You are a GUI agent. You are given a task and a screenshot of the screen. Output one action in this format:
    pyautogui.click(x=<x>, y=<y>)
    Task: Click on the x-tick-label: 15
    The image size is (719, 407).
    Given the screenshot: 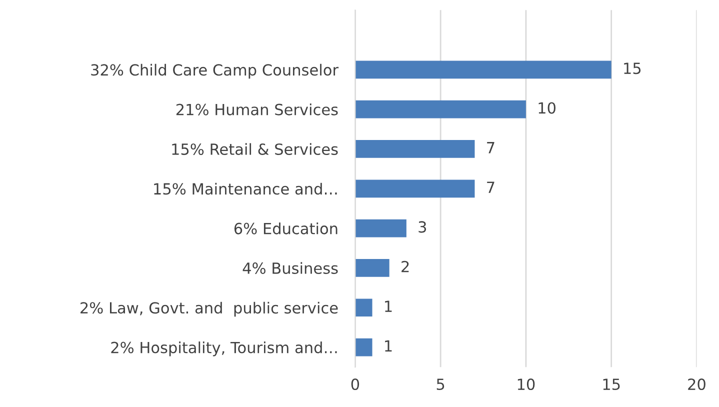 What is the action you would take?
    pyautogui.click(x=611, y=384)
    